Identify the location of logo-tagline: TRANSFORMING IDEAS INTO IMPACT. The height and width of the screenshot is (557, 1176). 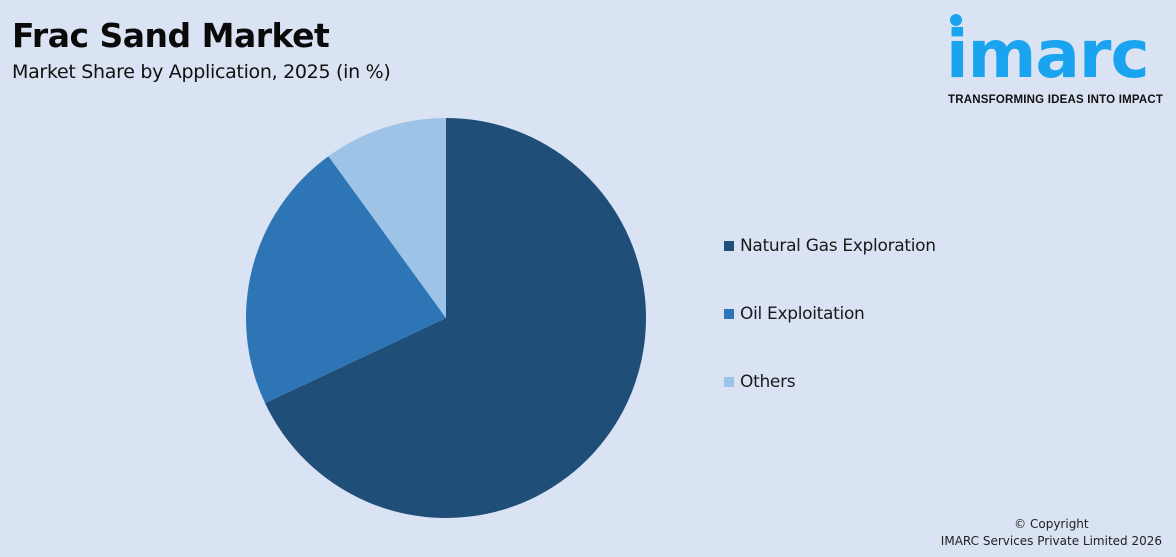
(1056, 100).